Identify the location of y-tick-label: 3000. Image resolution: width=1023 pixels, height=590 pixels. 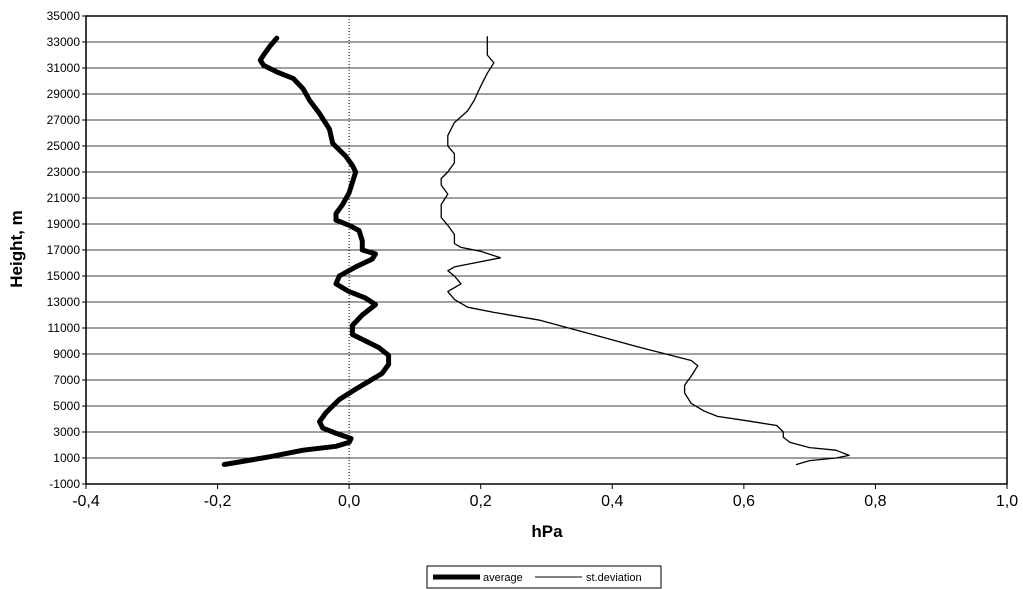
(66, 432).